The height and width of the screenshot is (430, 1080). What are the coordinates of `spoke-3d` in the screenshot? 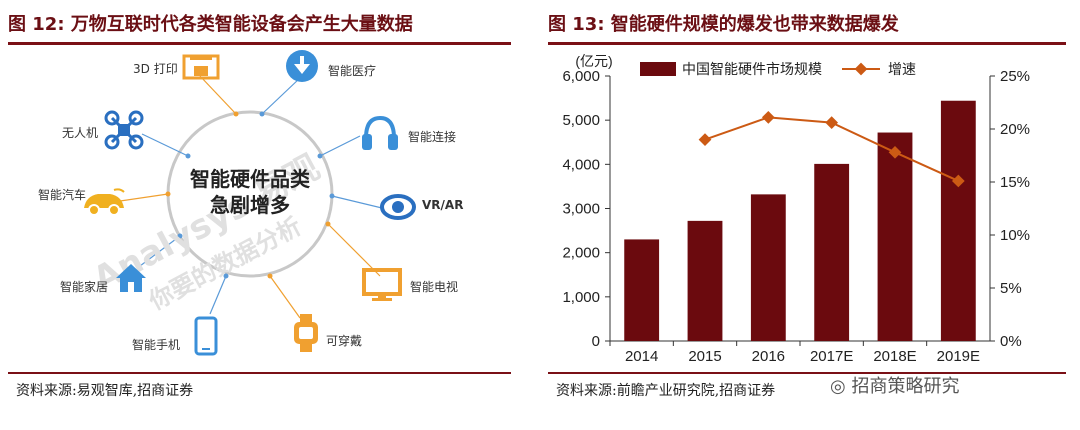 It's located at (218, 95).